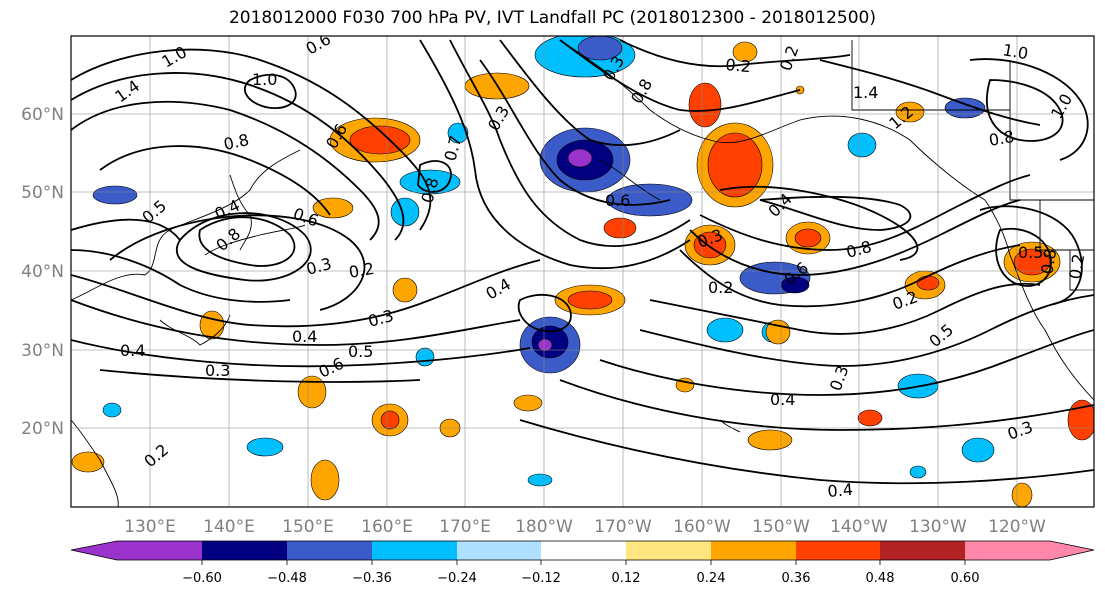 The height and width of the screenshot is (601, 1105). Describe the element at coordinates (702, 527) in the screenshot. I see `lon-tick-label: 160°W` at that location.